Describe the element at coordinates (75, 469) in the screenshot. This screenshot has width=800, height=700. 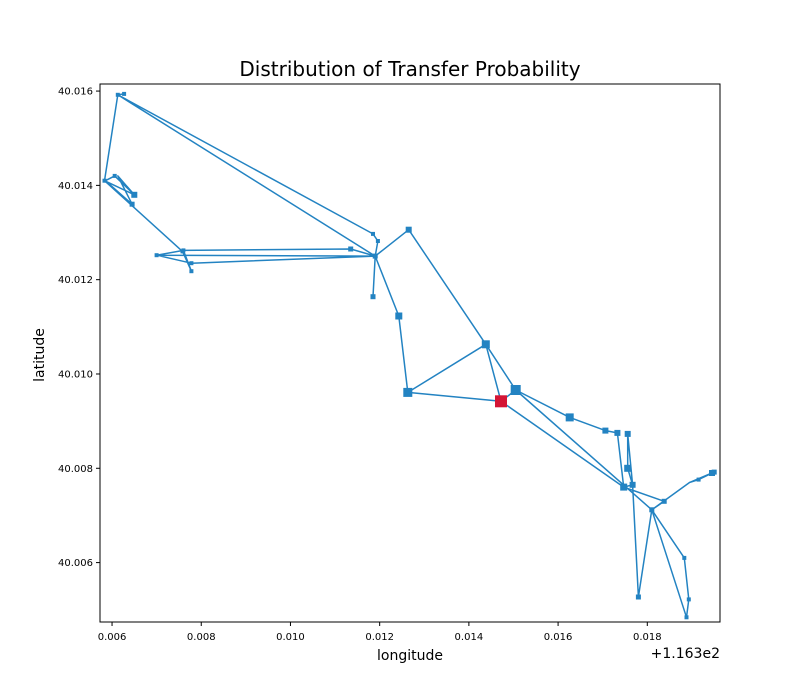
I see `y-tick-label: 40.008` at that location.